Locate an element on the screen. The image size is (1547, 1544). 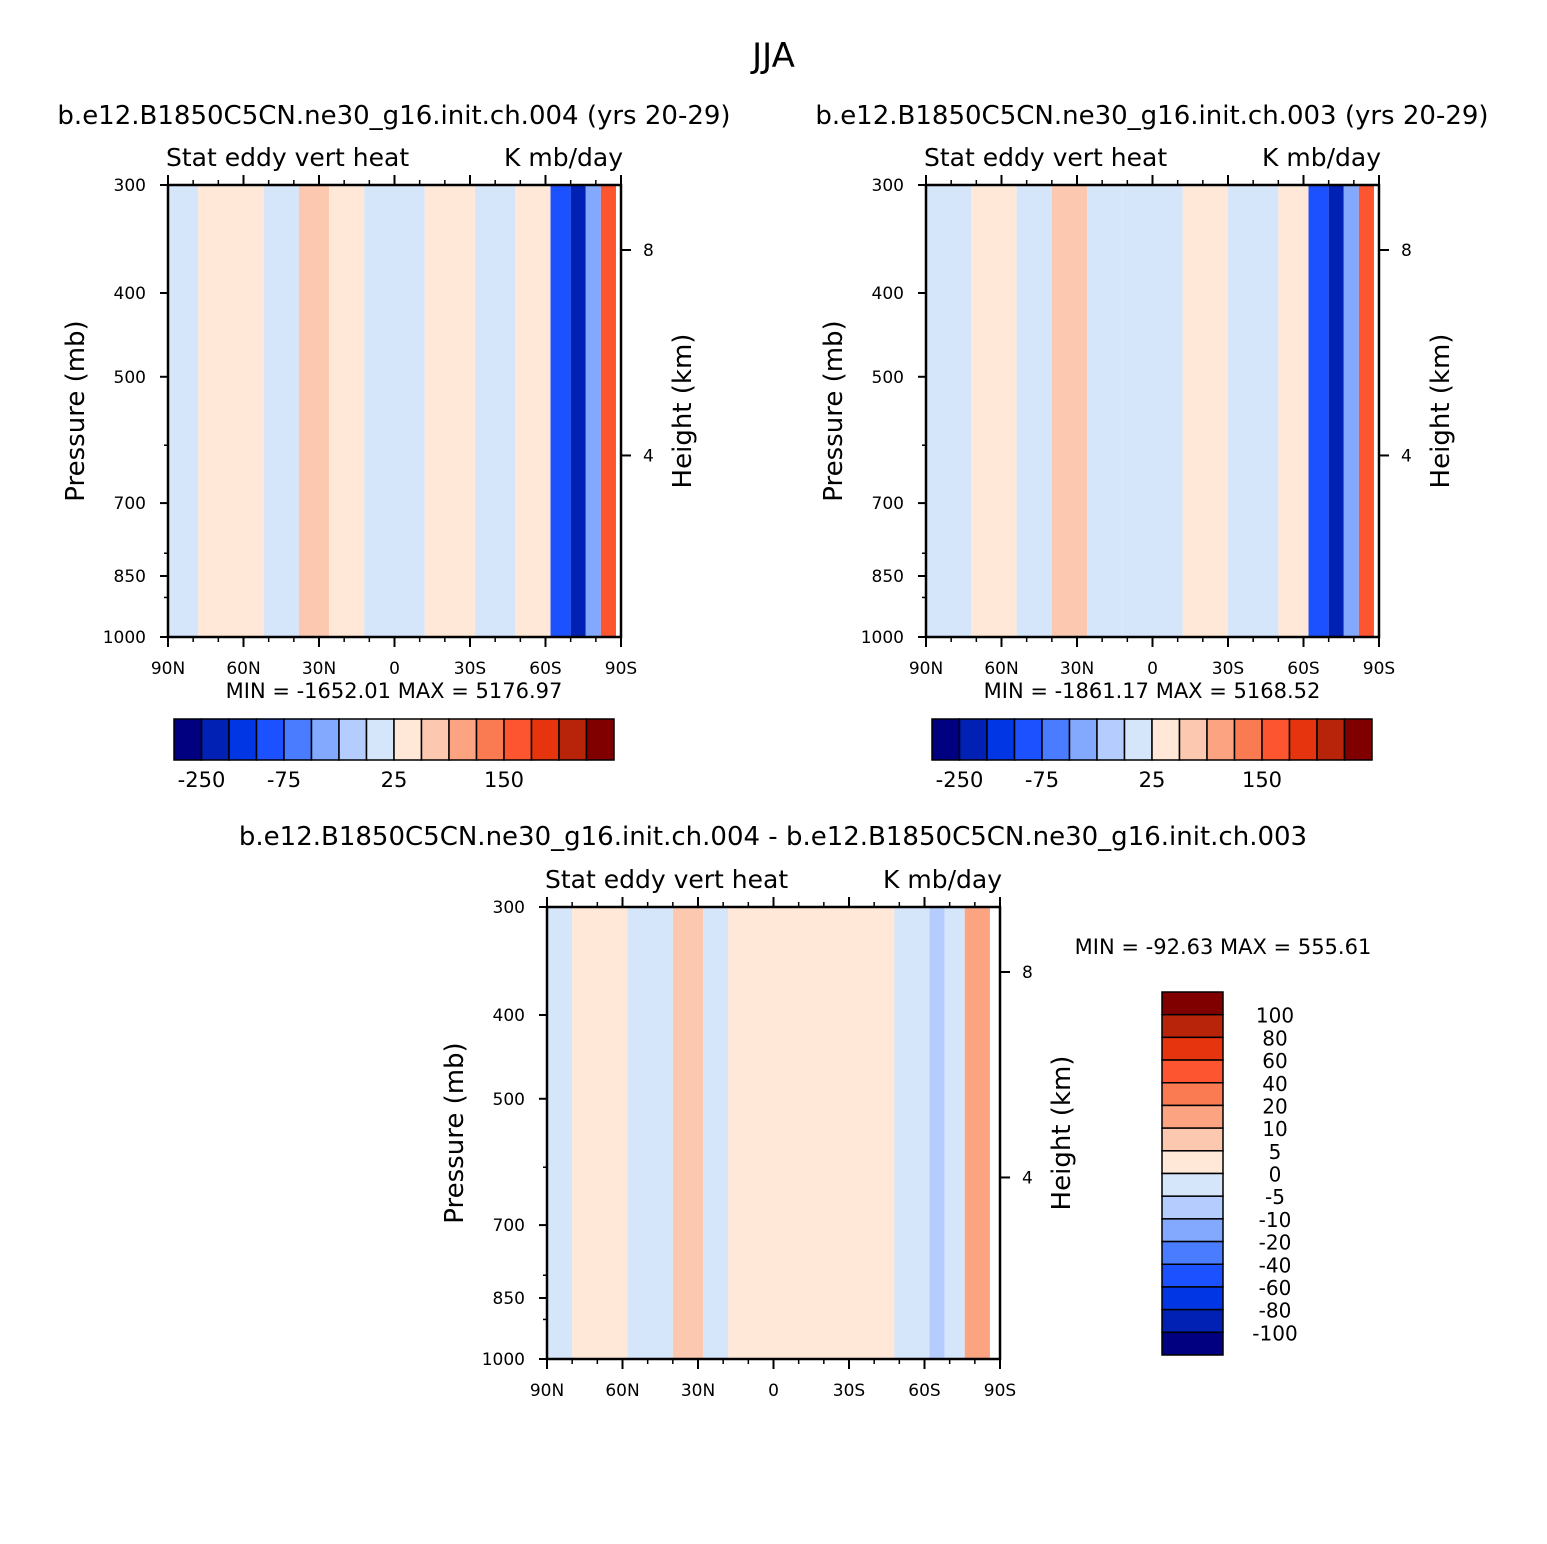
colorbar-label: 80 is located at coordinates (1274, 1038).